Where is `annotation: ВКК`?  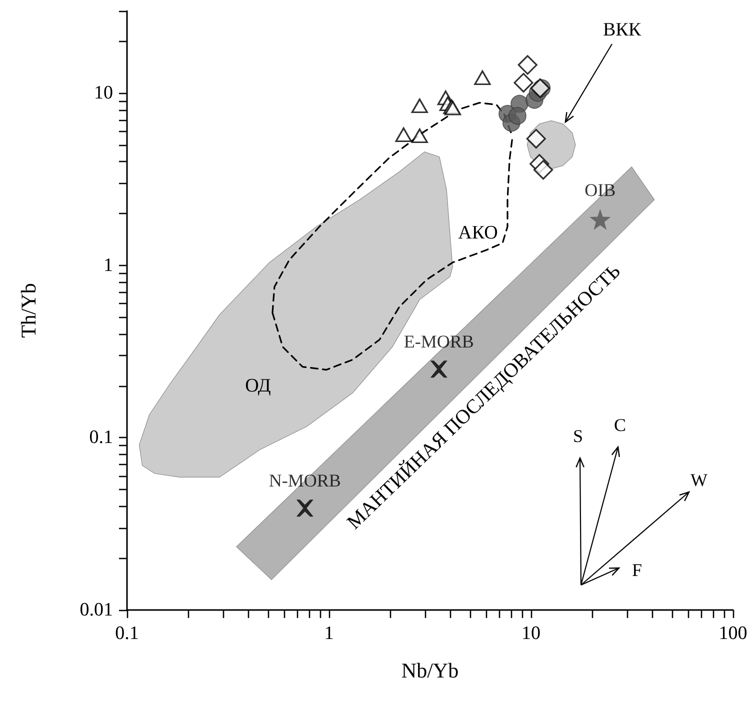
annotation: ВКК is located at coordinates (622, 30).